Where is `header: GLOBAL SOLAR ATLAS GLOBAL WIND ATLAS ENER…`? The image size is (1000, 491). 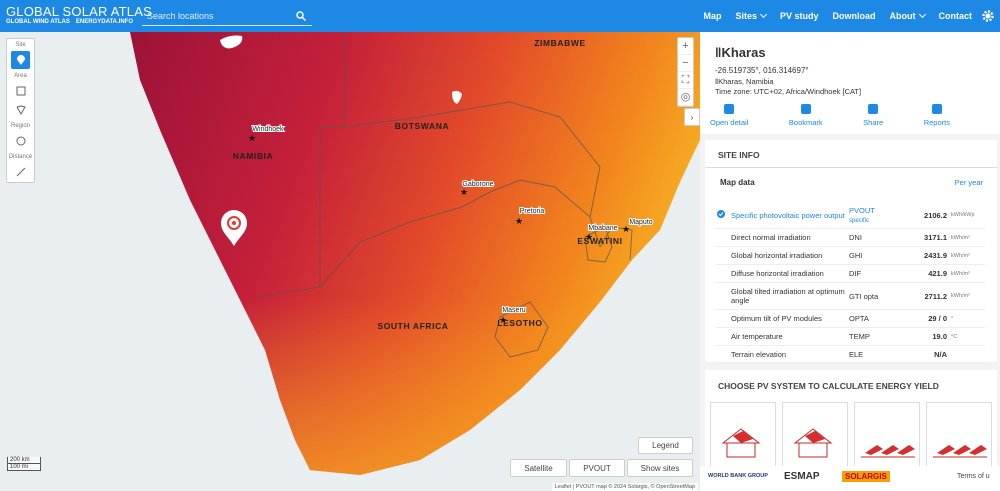 header: GLOBAL SOLAR ATLAS GLOBAL WIND ATLAS ENER… is located at coordinates (500, 16).